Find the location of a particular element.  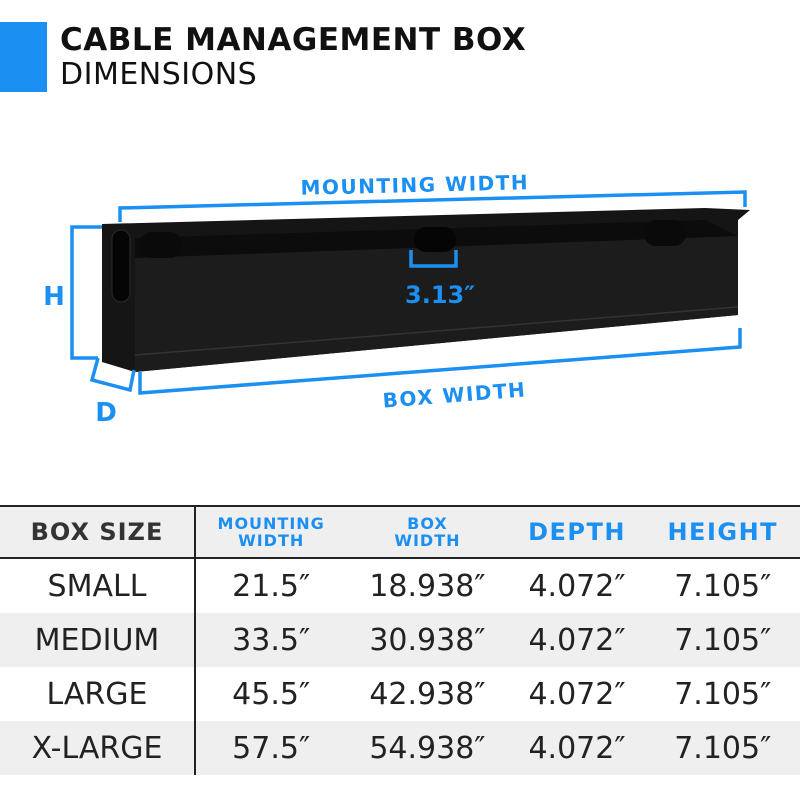

cell-mounting-width: 57.5″ is located at coordinates (271, 748).